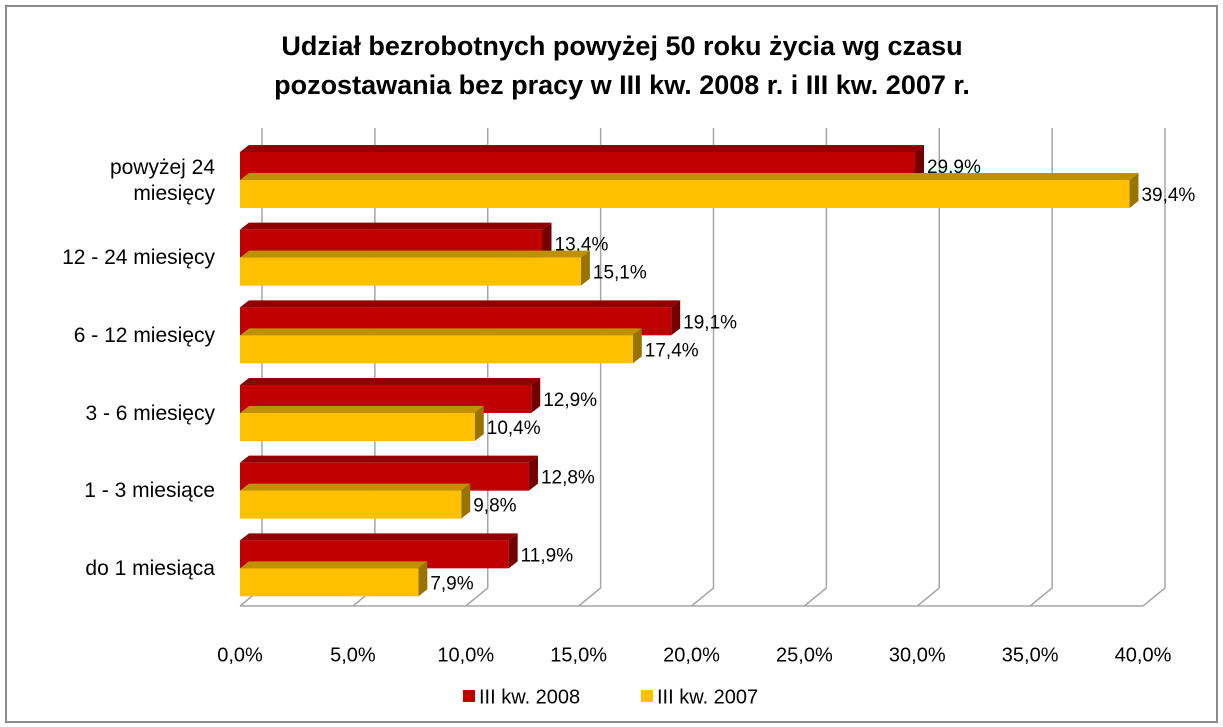 The width and height of the screenshot is (1223, 727). Describe the element at coordinates (144, 336) in the screenshot. I see `y-tick-label: 6 - 12 miesięcy` at that location.